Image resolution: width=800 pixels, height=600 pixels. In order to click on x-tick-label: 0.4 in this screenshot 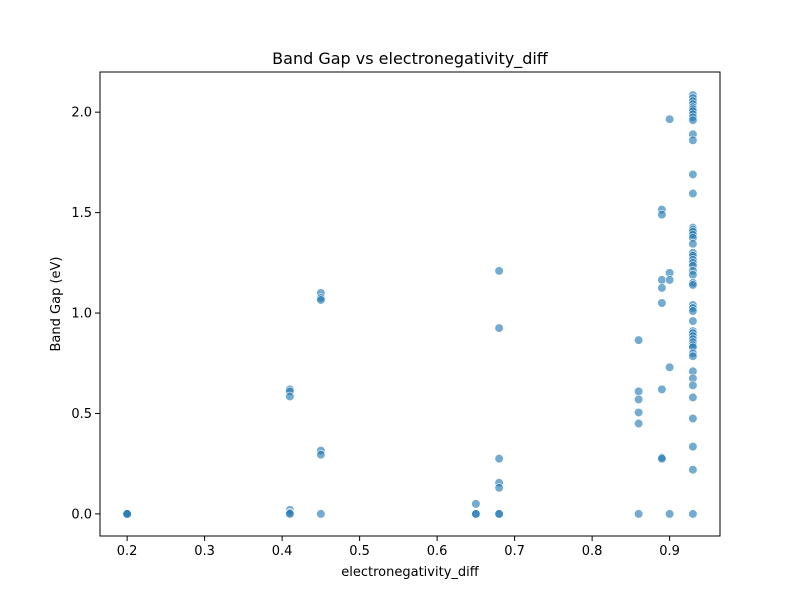, I will do `click(282, 551)`.